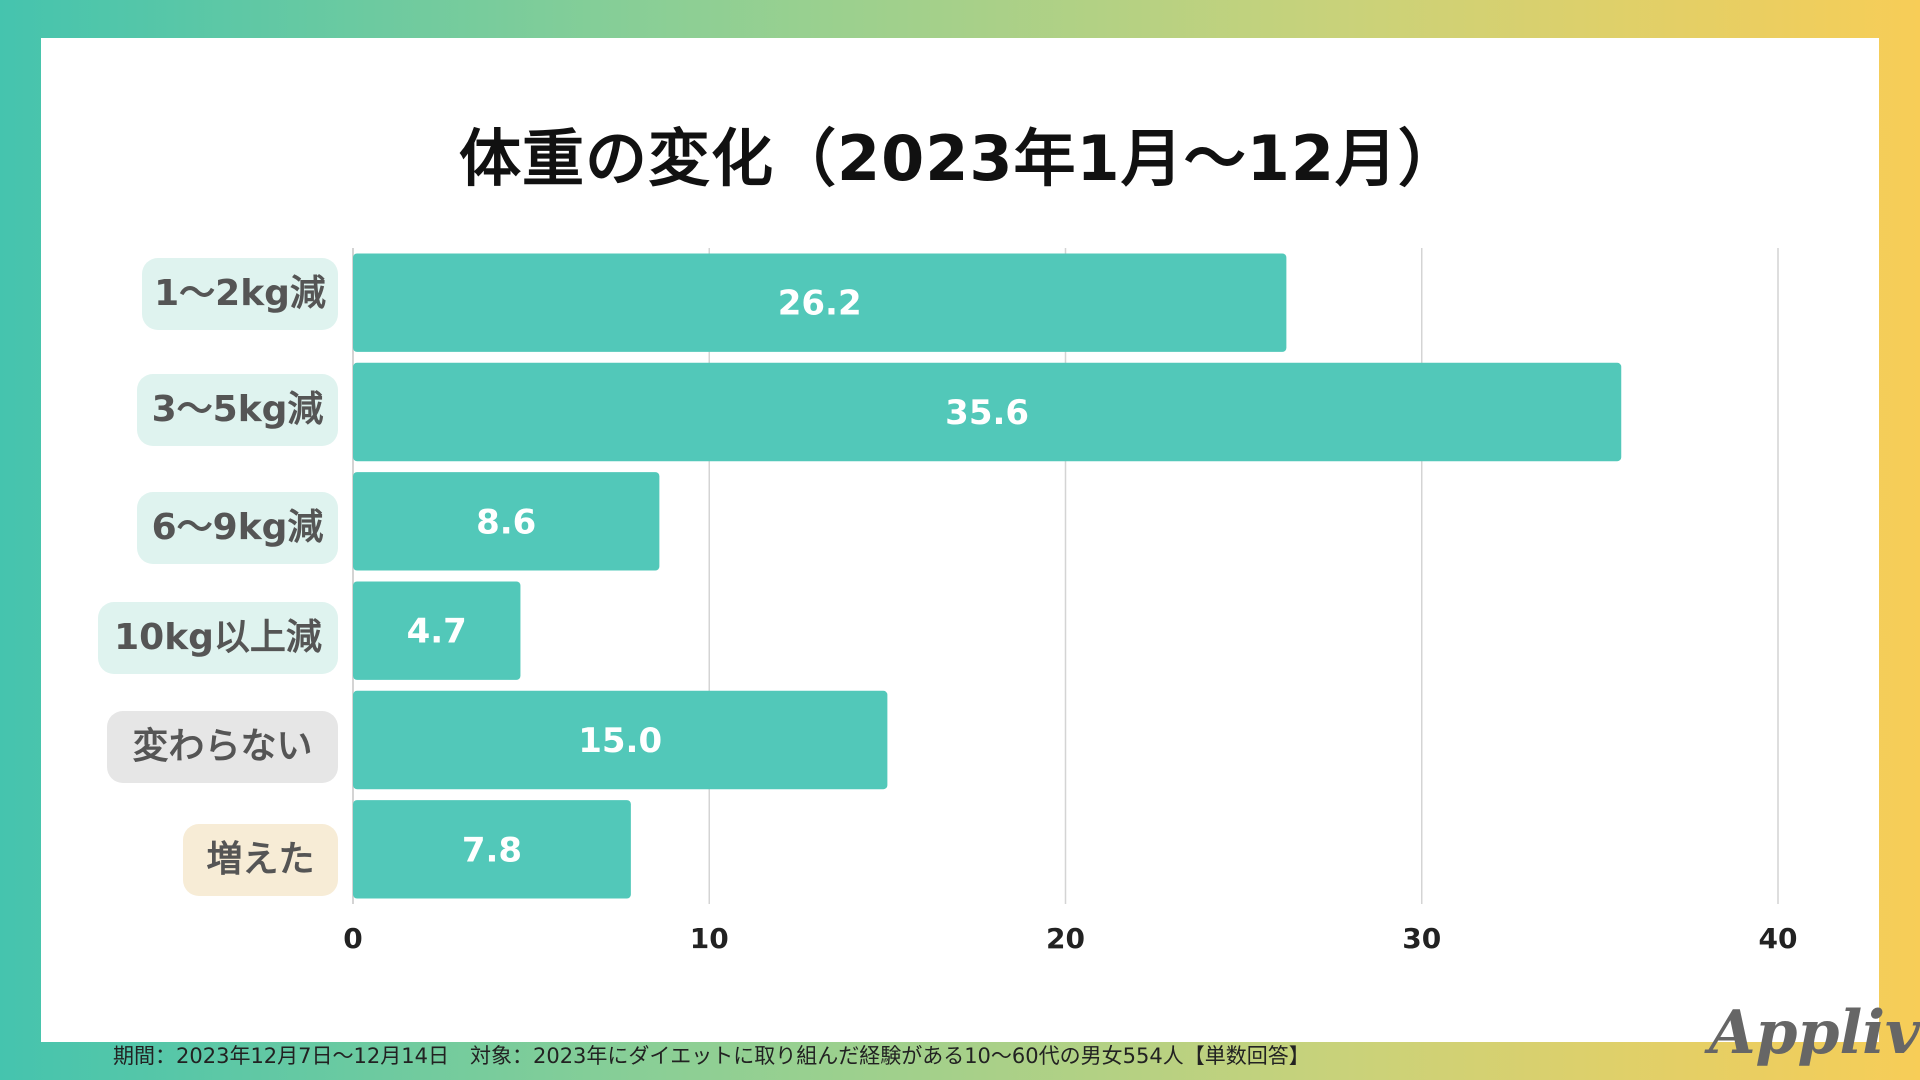  Describe the element at coordinates (240, 294) in the screenshot. I see `category-label-1-2kg: 1〜2kg減` at that location.